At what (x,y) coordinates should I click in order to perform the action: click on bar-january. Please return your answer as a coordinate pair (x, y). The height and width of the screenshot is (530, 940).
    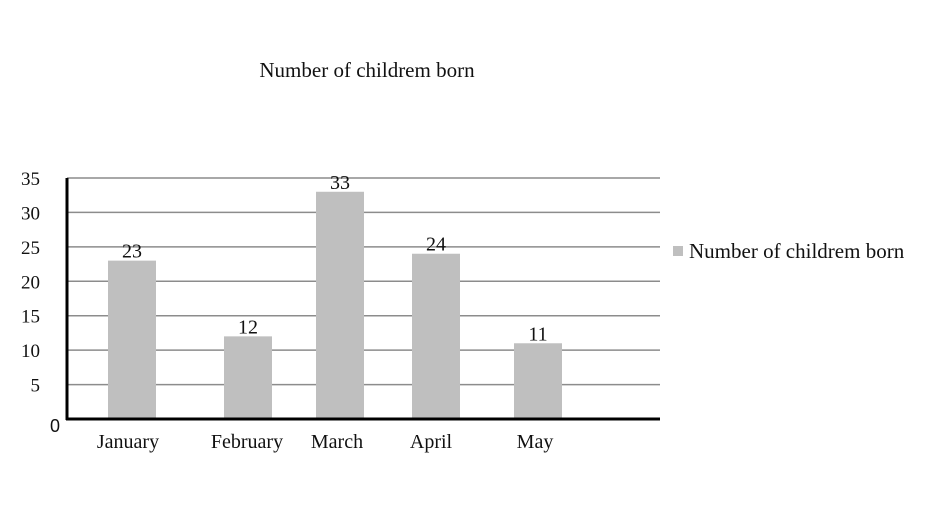
    Looking at the image, I should click on (132, 339).